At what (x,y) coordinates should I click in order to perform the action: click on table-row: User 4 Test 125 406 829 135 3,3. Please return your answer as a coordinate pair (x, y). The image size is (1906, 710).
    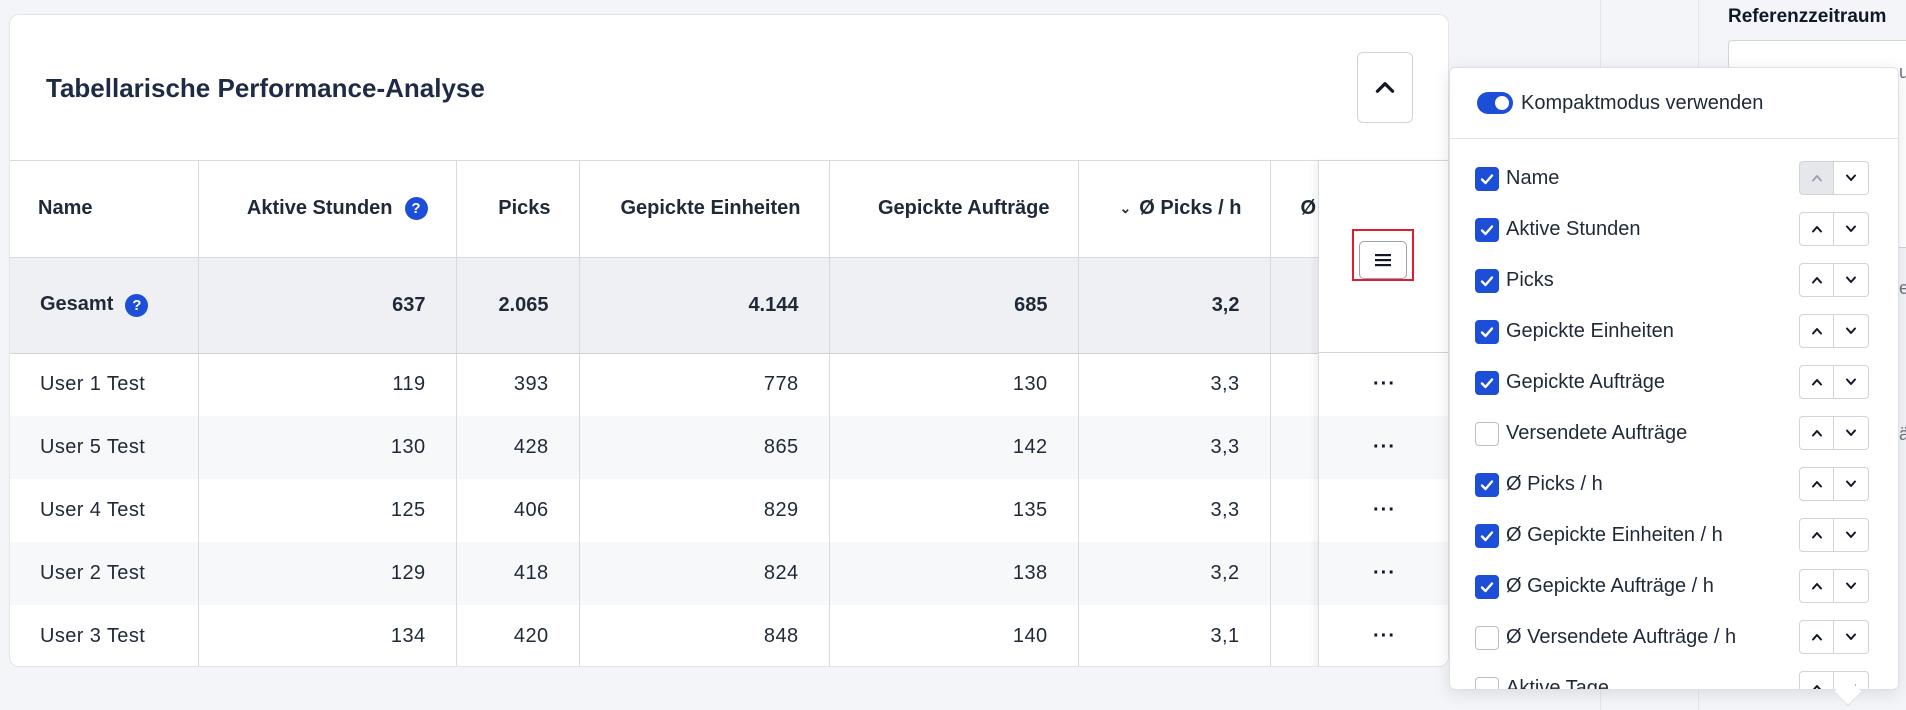
    Looking at the image, I should click on (664, 510).